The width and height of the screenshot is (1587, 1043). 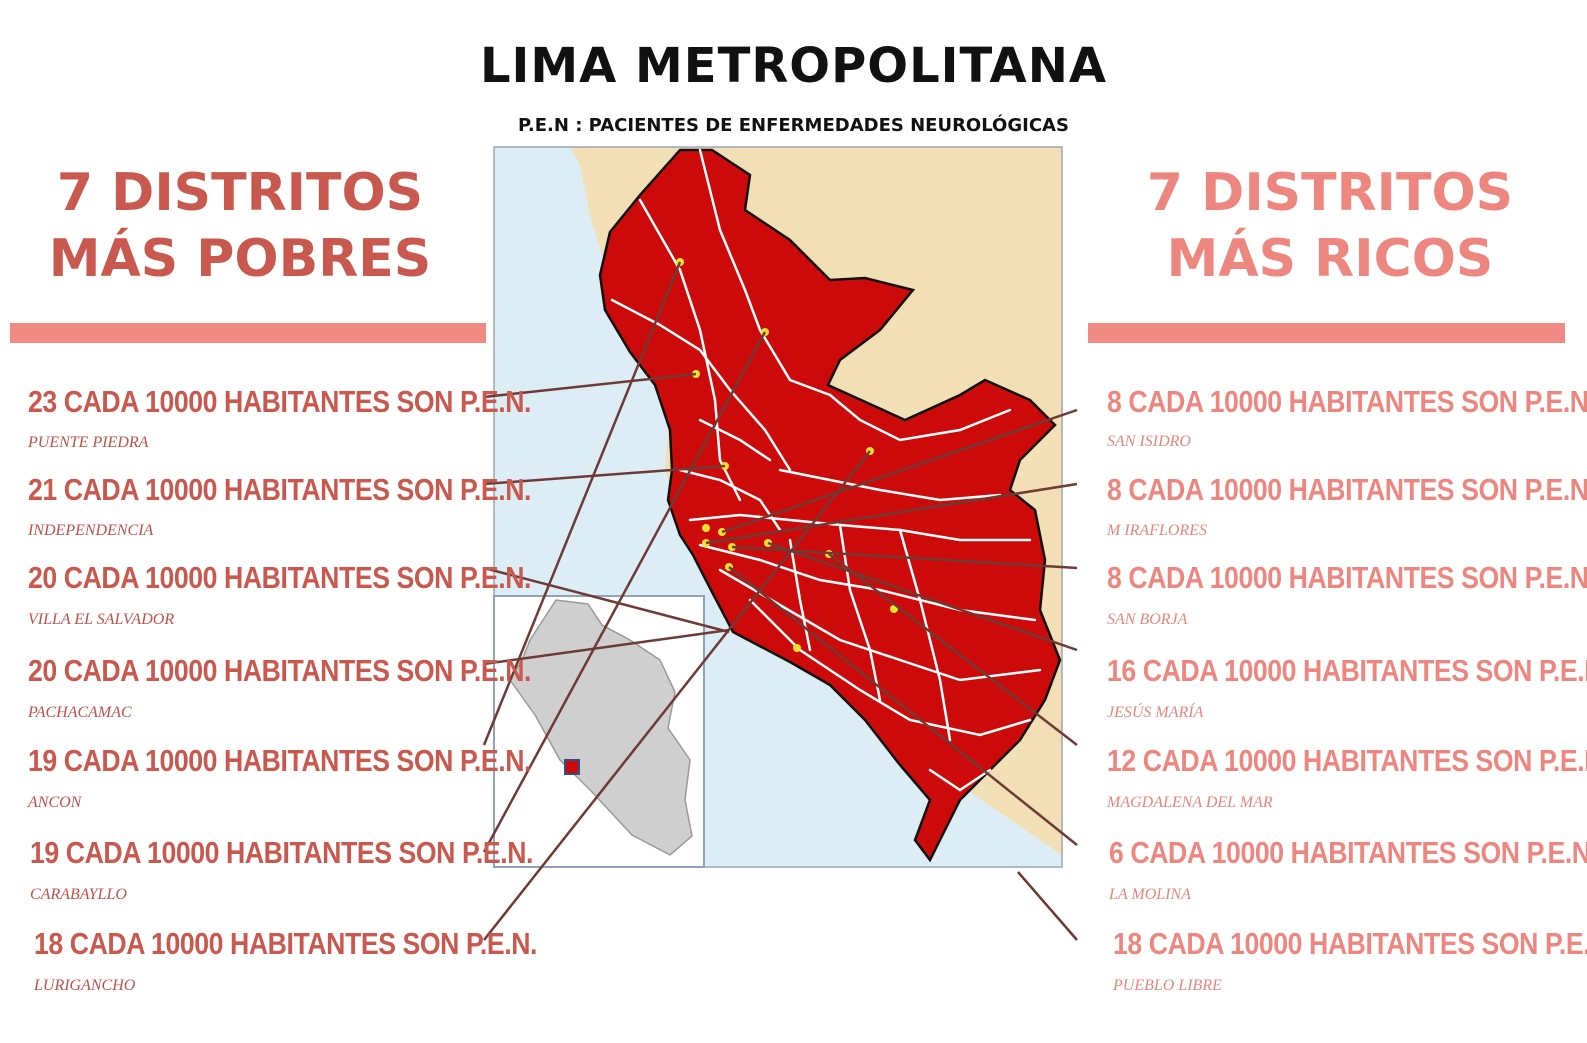 I want to click on poorest-divider-bar, so click(x=248, y=333).